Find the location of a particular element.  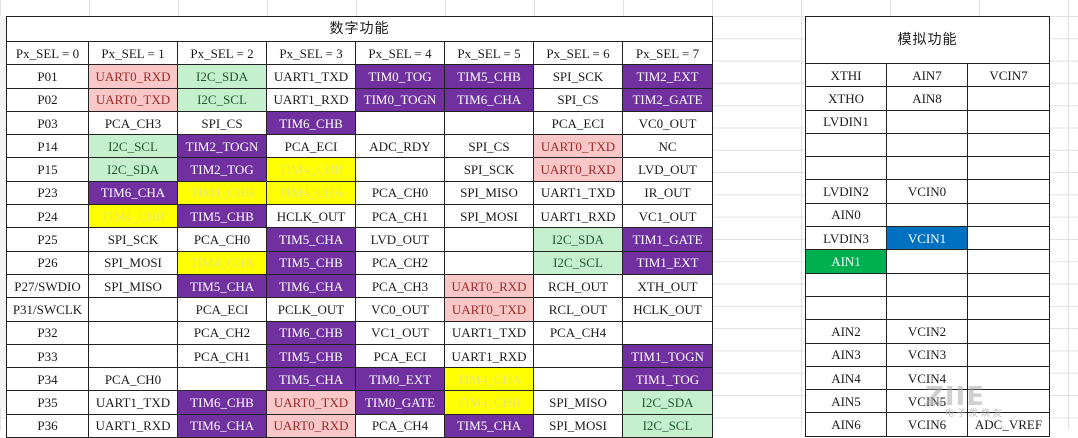

function-cell: VC0_OUT is located at coordinates (400, 309).